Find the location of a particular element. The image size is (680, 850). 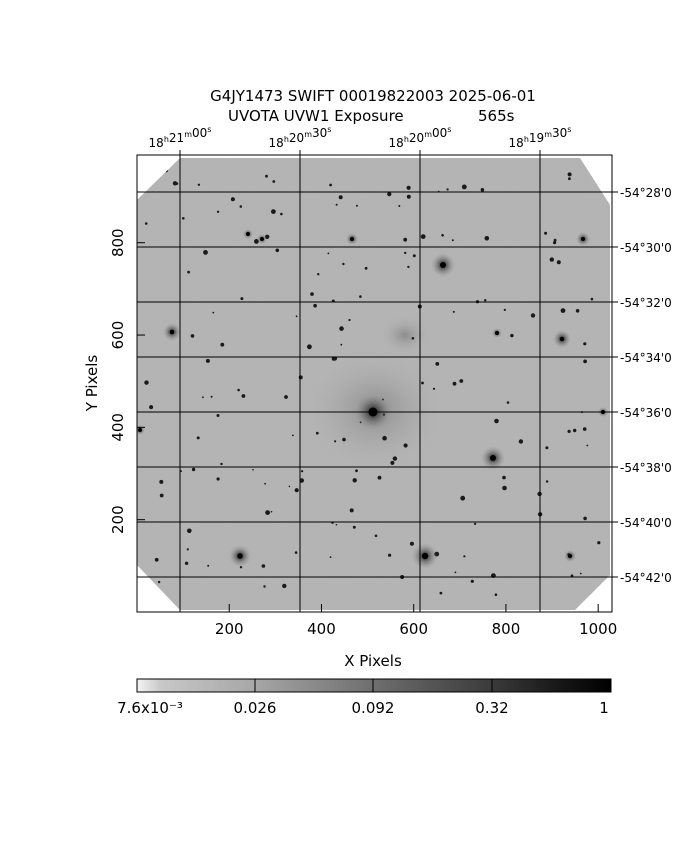

dec-tick-label: -54°30'0 is located at coordinates (646, 248).